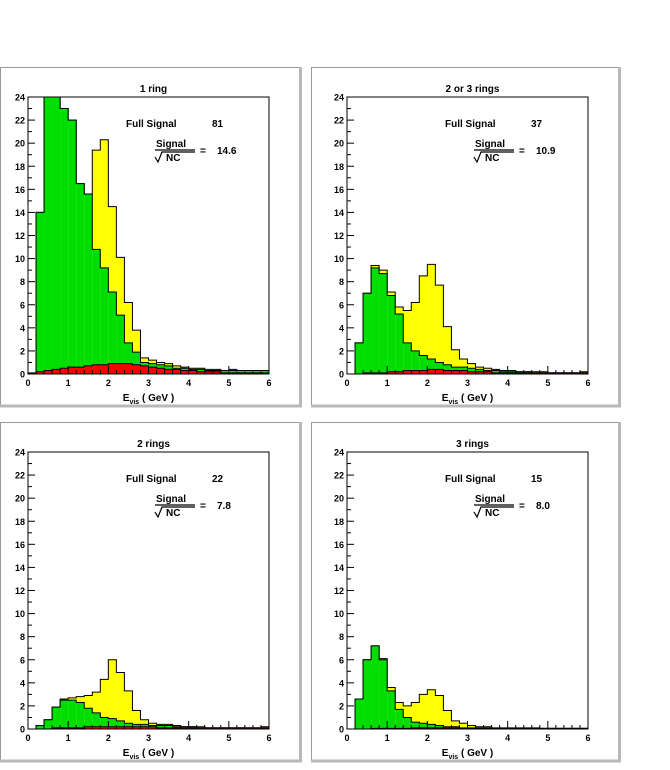  I want to click on y-tick-label: 12, so click(20, 236).